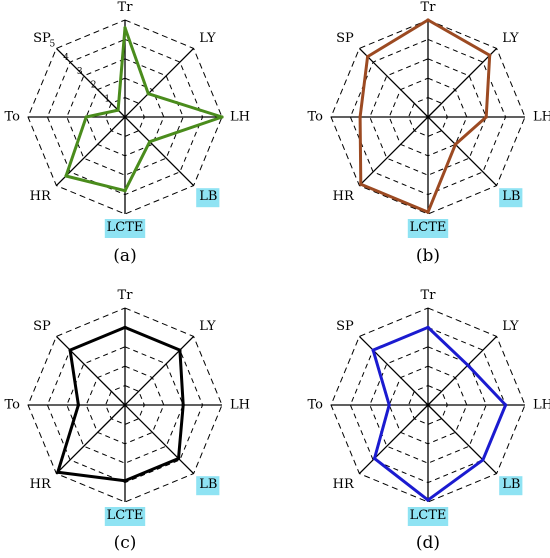  I want to click on tick-label-5: 5, so click(53, 44).